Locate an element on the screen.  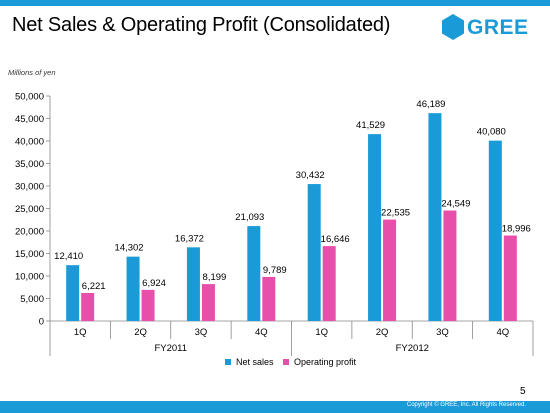
legend-label-net-sales: Net sales is located at coordinates (255, 362).